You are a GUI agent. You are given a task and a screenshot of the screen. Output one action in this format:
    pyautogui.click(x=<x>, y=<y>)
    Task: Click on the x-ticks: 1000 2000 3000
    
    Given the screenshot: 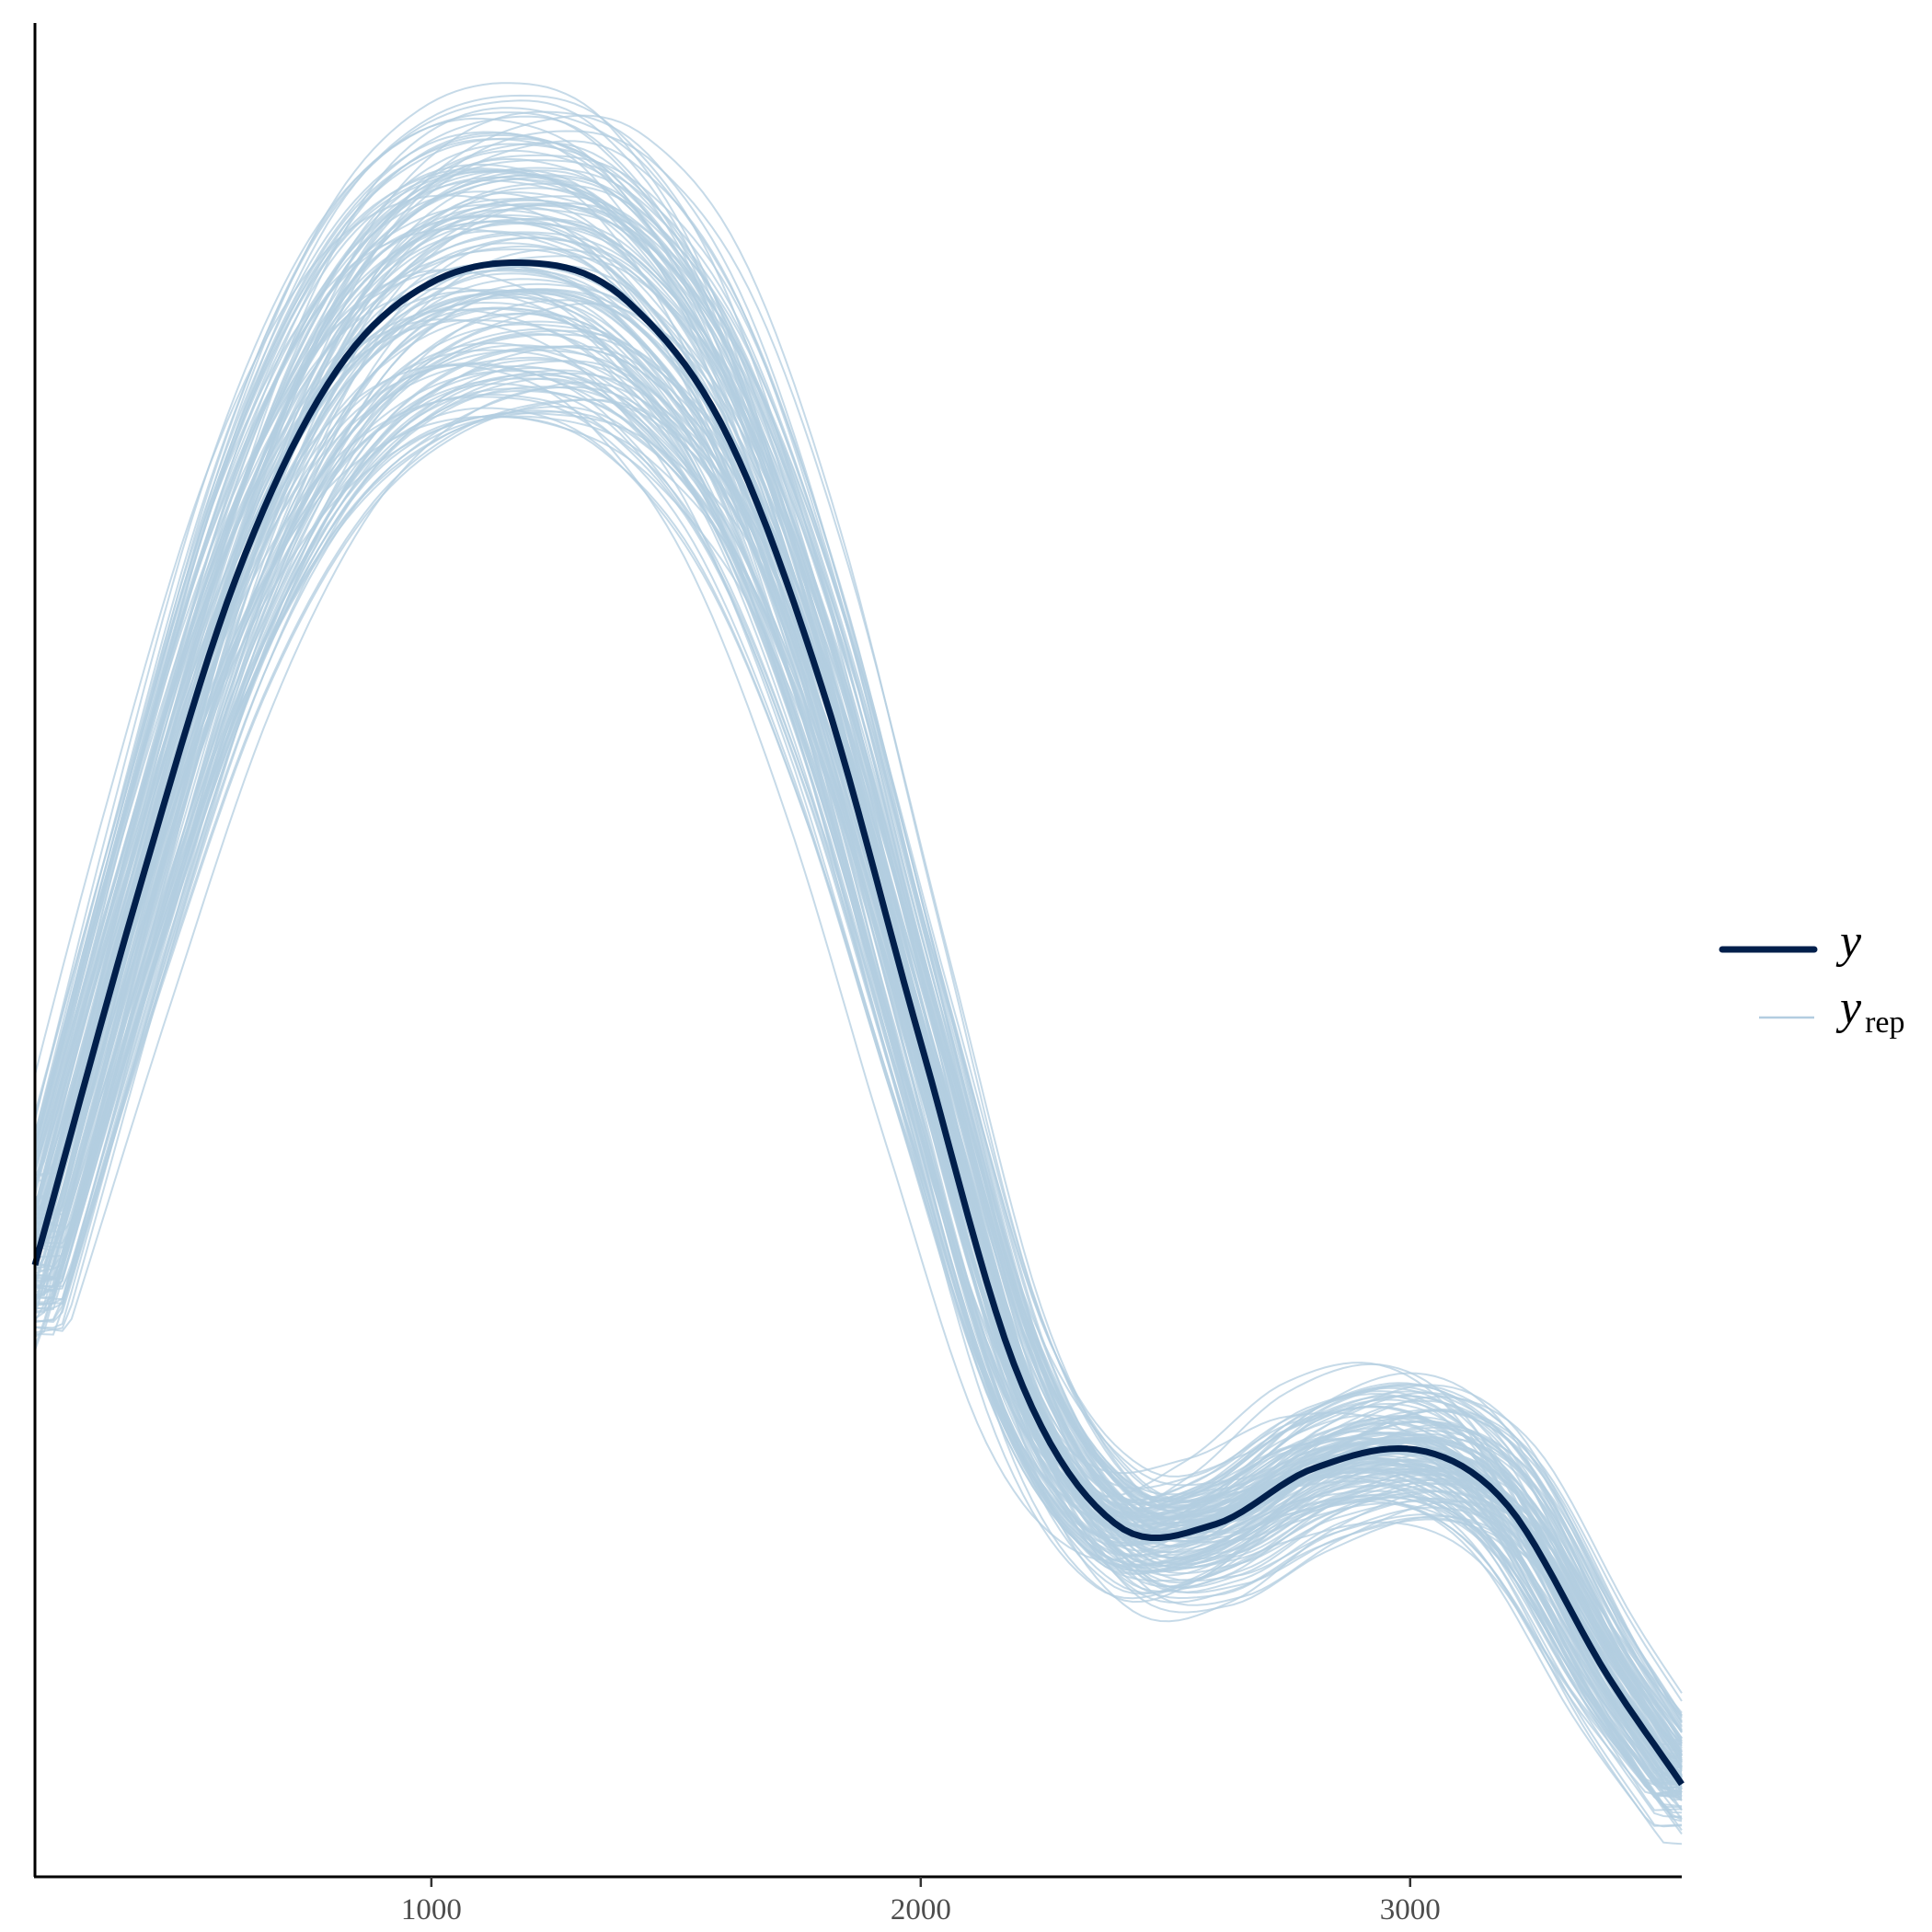 What is the action you would take?
    pyautogui.click(x=921, y=1901)
    